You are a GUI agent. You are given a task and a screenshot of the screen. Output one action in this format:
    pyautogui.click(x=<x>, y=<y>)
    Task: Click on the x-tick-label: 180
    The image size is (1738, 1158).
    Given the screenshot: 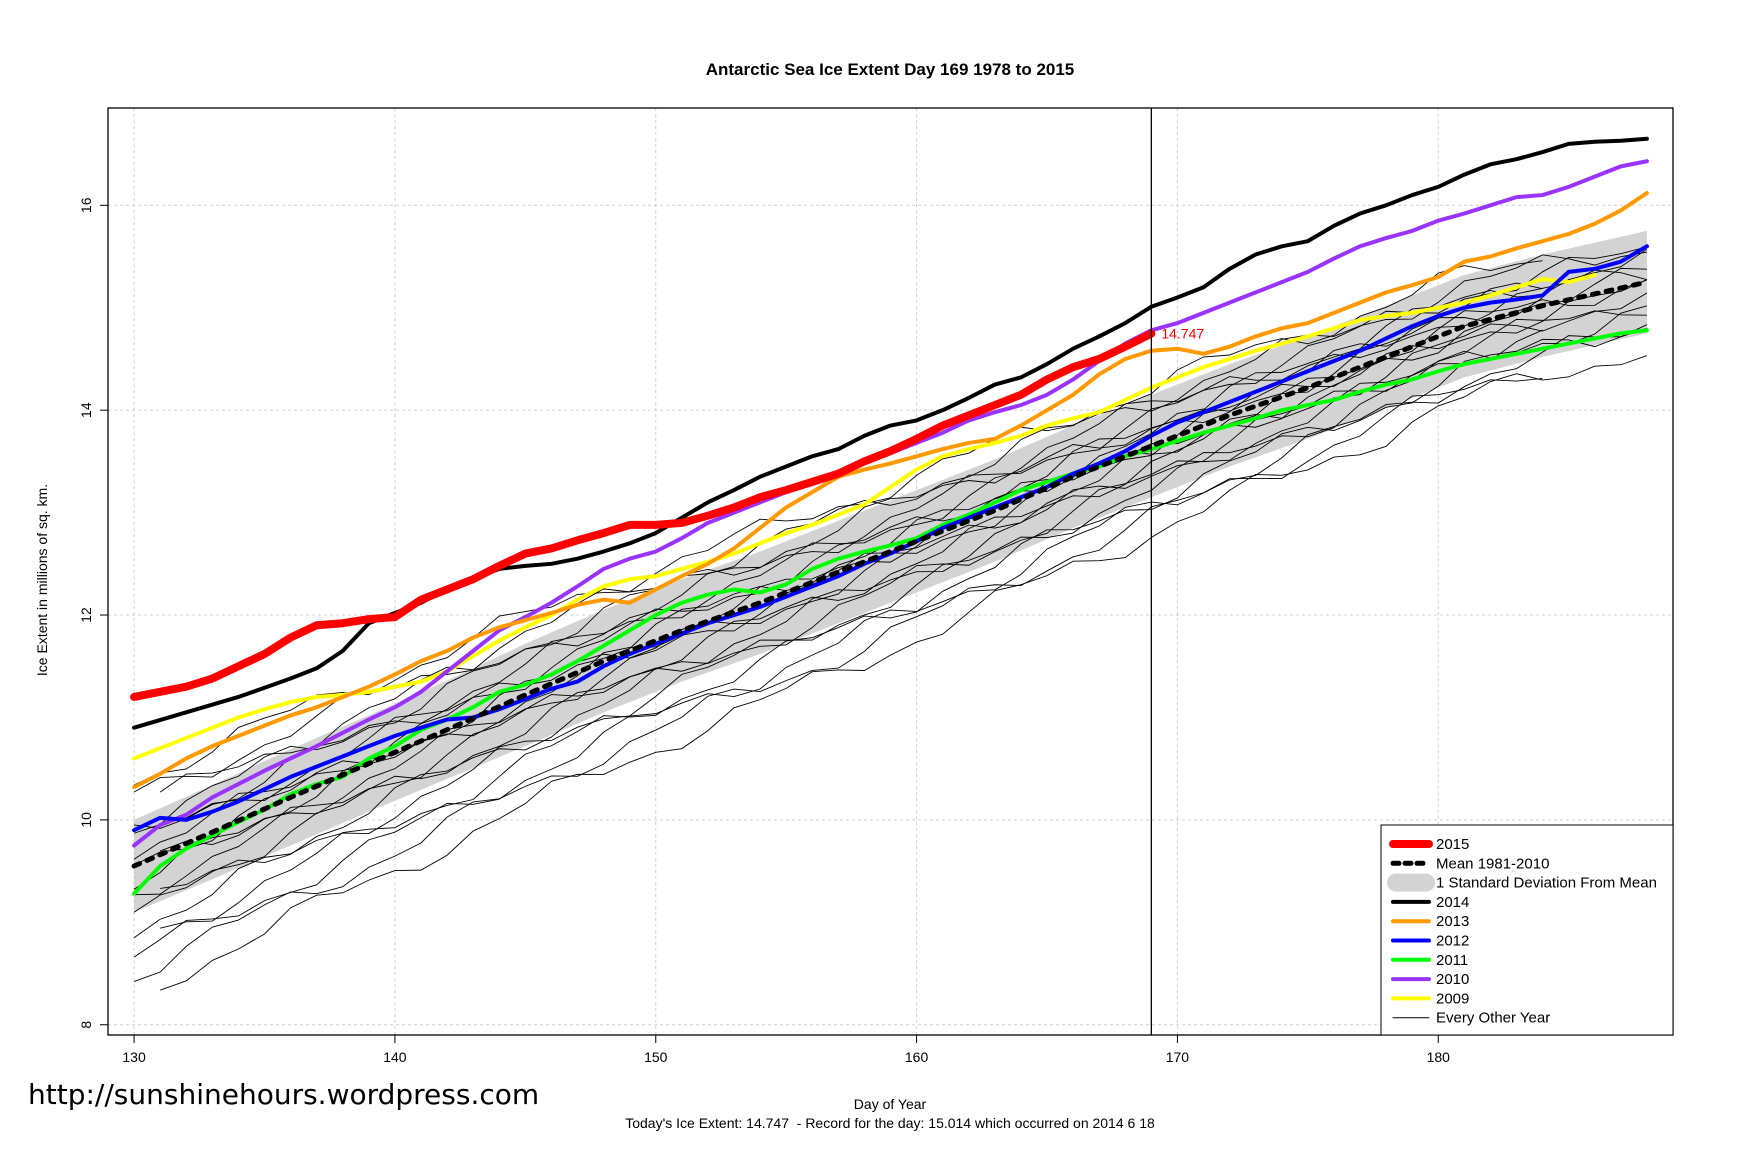 What is the action you would take?
    pyautogui.click(x=1439, y=1057)
    